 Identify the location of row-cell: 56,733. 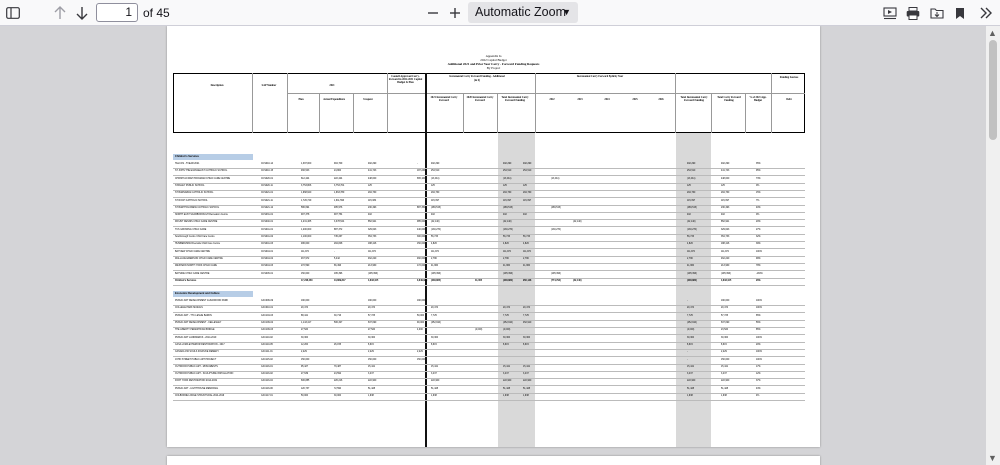
(507, 237).